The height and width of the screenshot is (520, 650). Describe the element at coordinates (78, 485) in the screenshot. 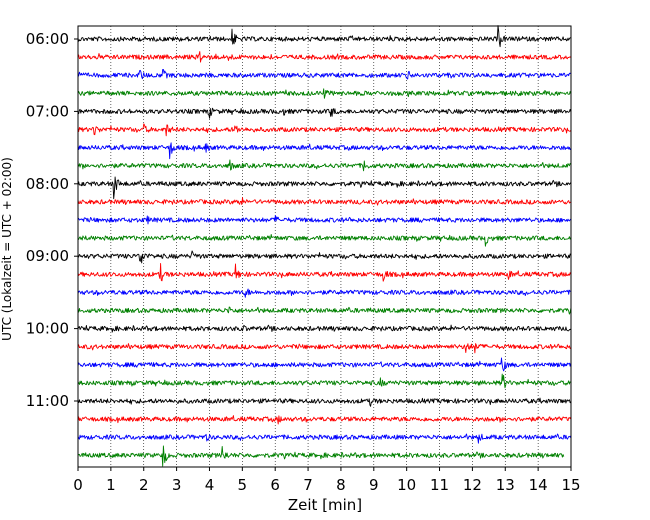

I see `x-tick-label: 0` at that location.